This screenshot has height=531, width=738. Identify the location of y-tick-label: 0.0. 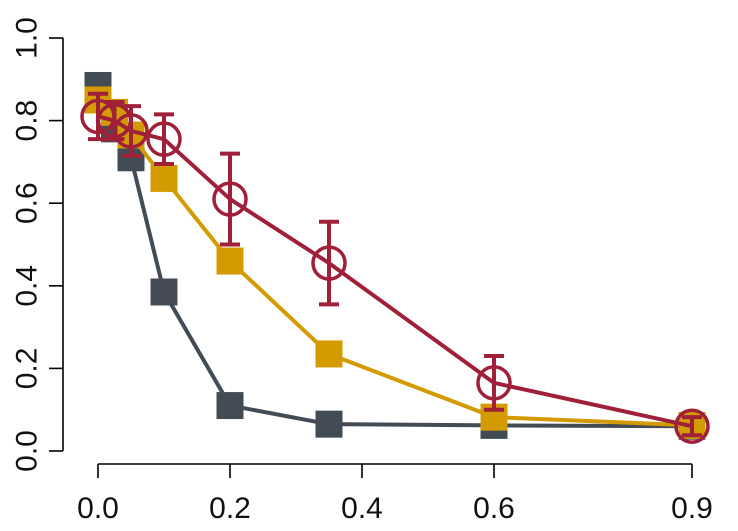
(27, 451).